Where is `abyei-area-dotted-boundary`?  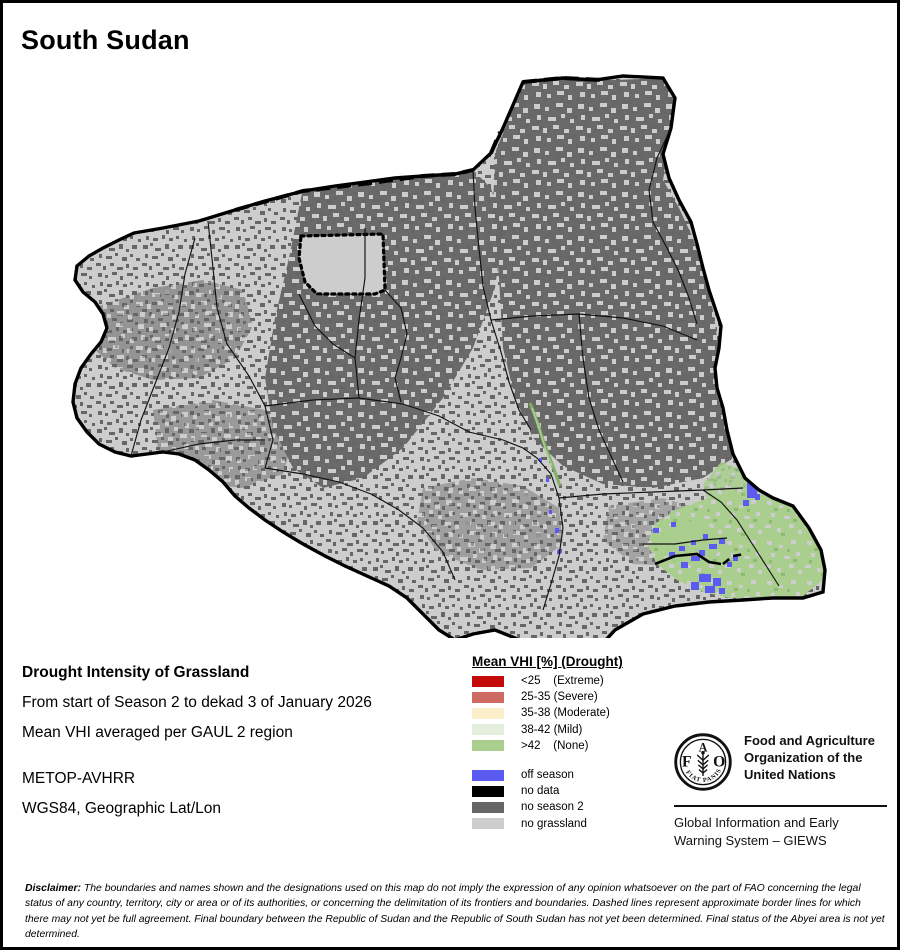
abyei-area-dotted-boundary is located at coordinates (342, 264).